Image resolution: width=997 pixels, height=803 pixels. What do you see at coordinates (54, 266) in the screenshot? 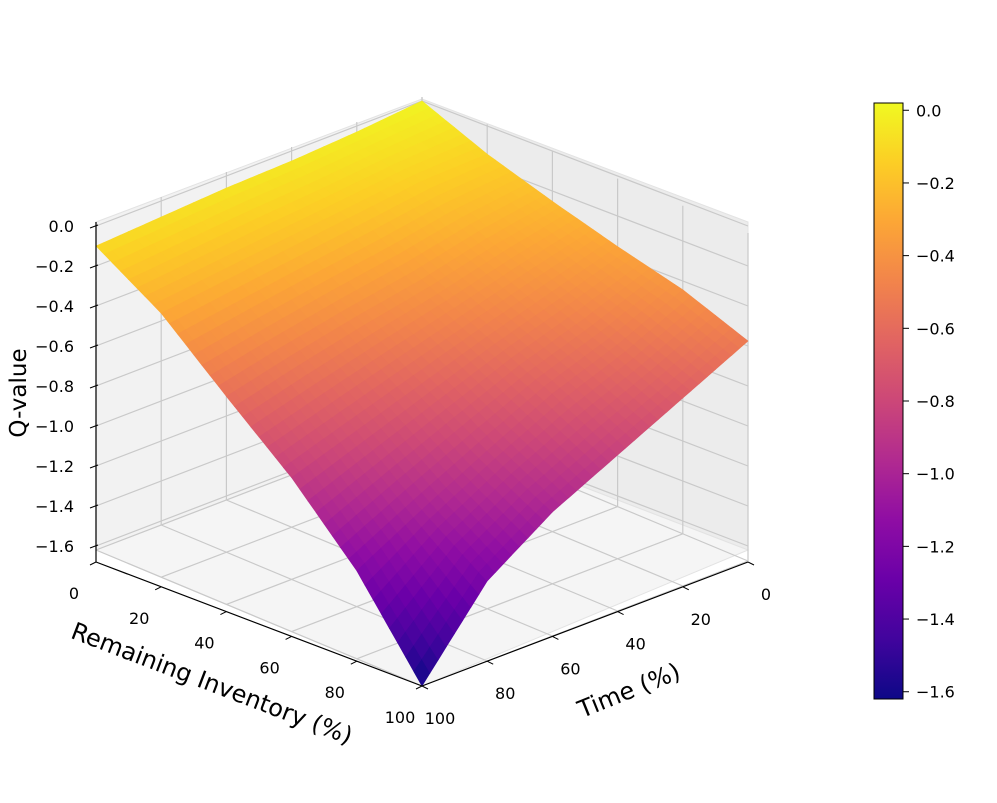
I see `z-tick-label: −0.2` at bounding box center [54, 266].